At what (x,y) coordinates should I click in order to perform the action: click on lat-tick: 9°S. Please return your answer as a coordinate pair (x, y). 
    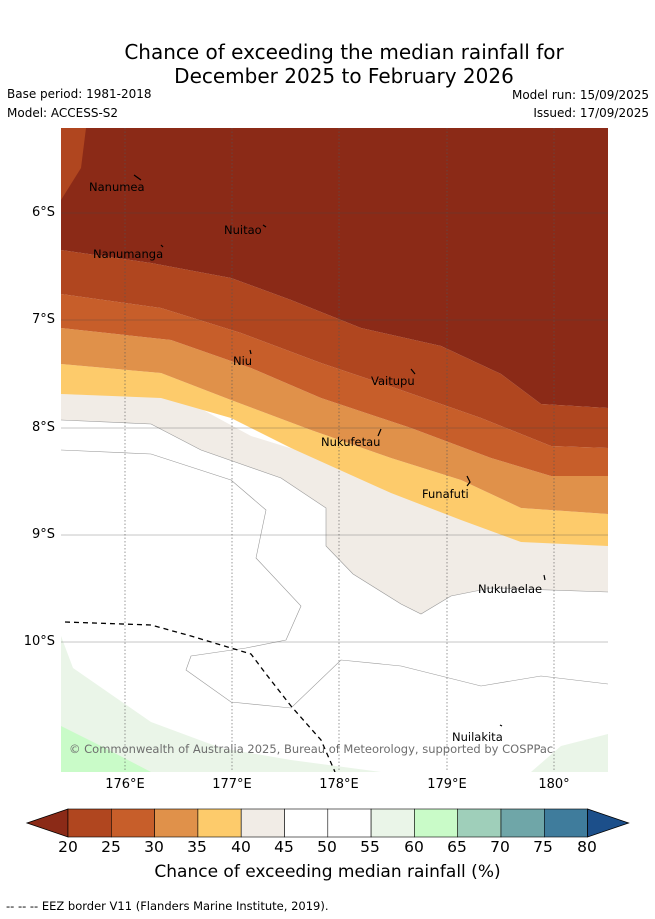
    Looking at the image, I should click on (43, 534).